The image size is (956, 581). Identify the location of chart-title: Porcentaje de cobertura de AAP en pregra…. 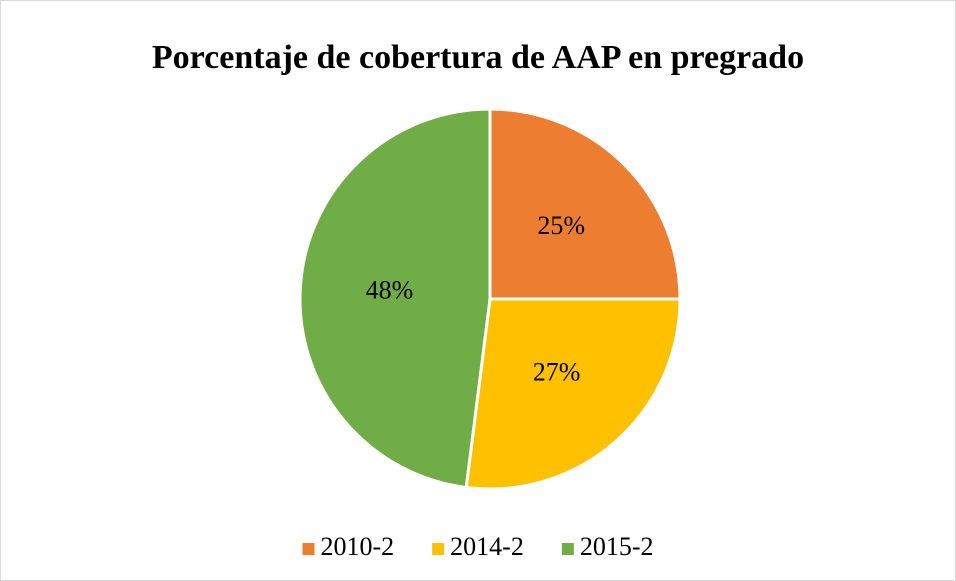
(478, 57).